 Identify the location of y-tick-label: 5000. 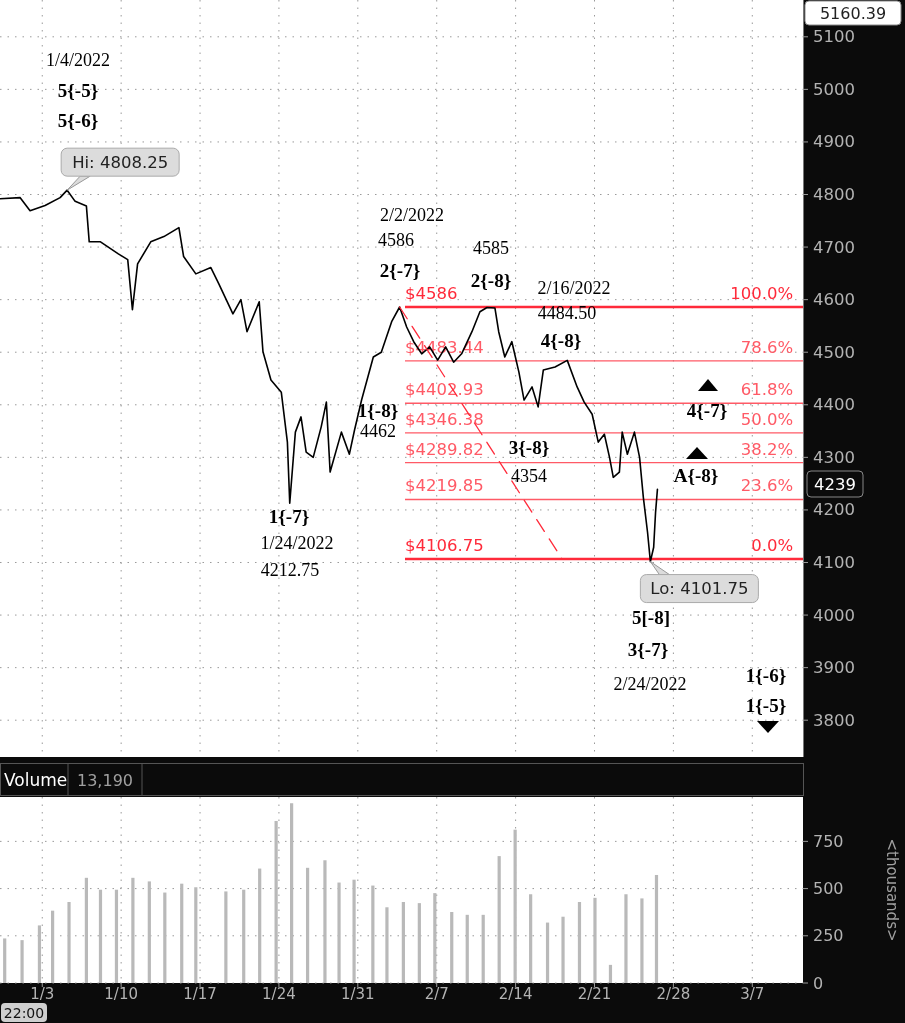
(834, 89).